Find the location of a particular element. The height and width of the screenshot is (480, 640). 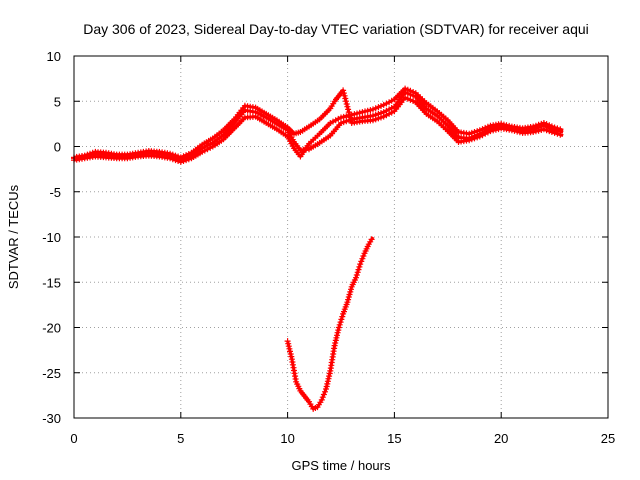

y-tick-label: -30 is located at coordinates (51, 418).